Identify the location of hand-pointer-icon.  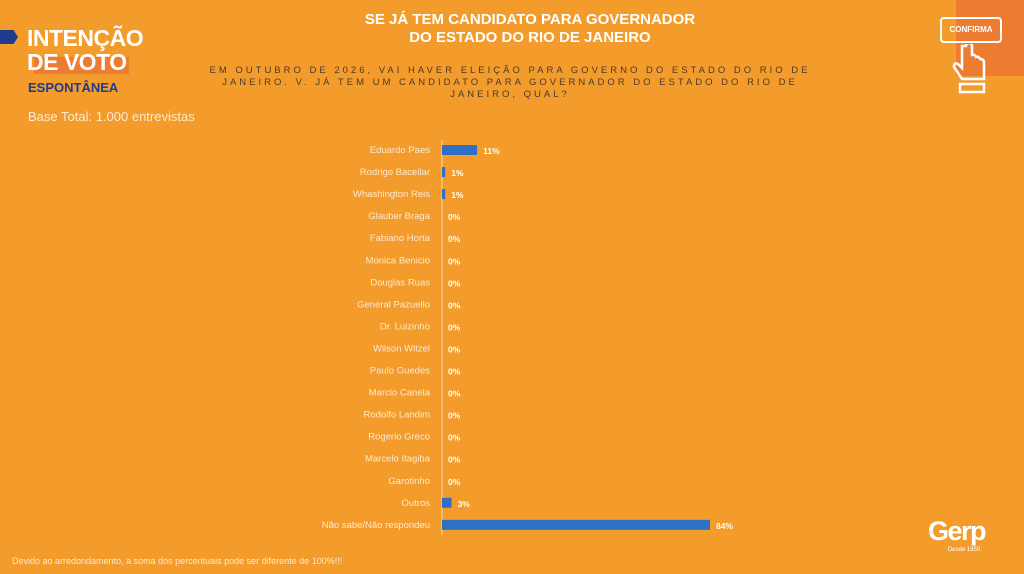
(969, 69).